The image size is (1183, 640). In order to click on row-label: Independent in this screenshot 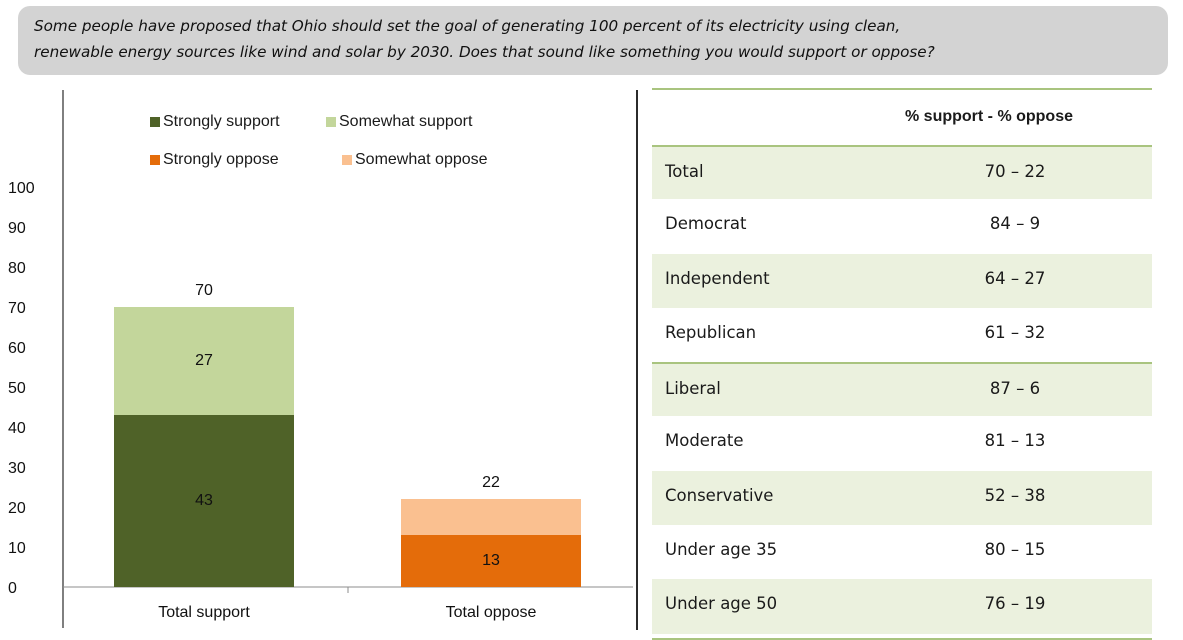, I will do `click(717, 278)`.